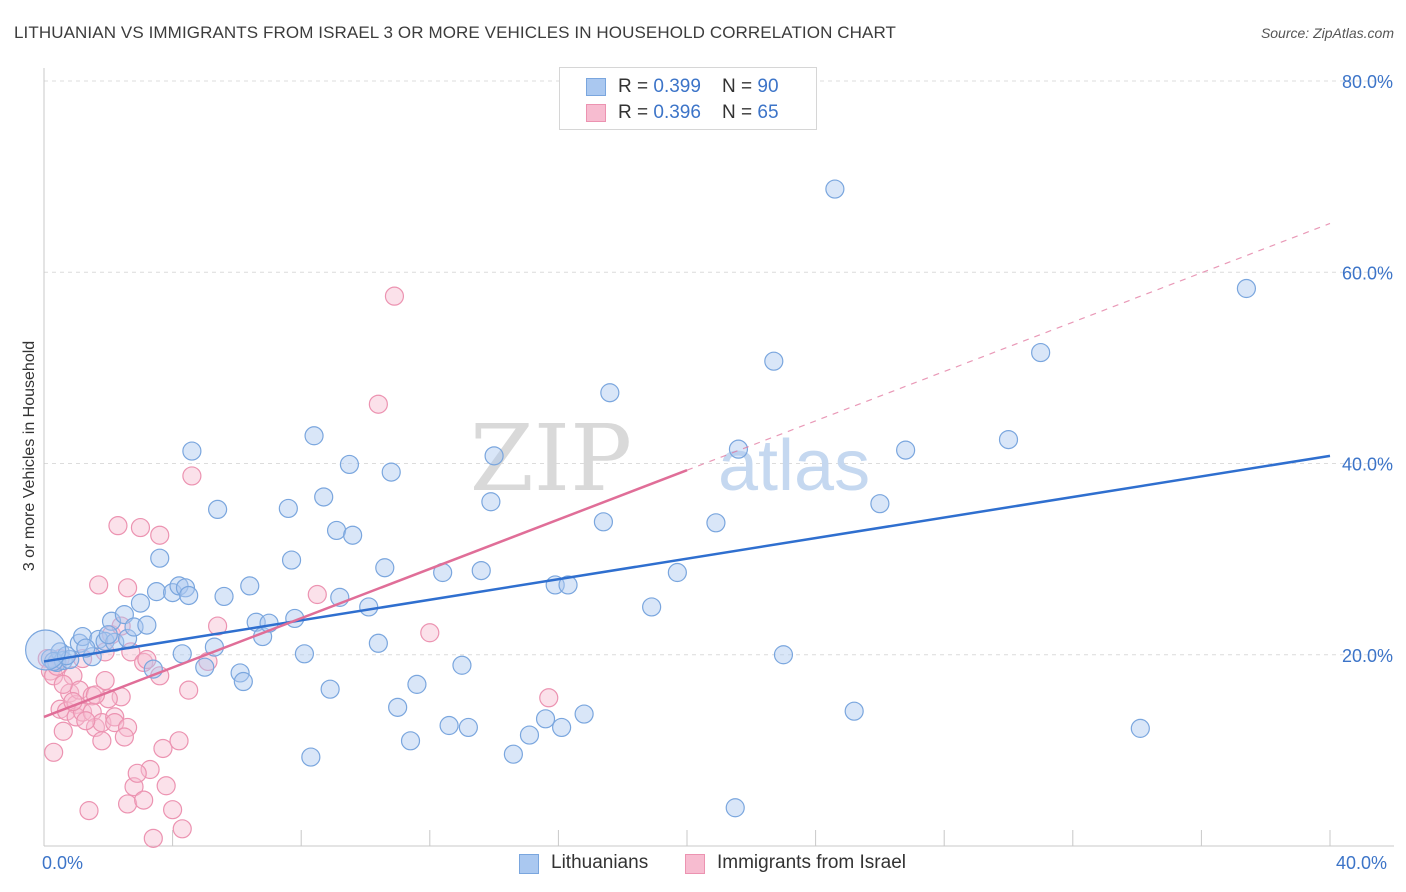  I want to click on watermark-atlas: atlas, so click(794, 466).